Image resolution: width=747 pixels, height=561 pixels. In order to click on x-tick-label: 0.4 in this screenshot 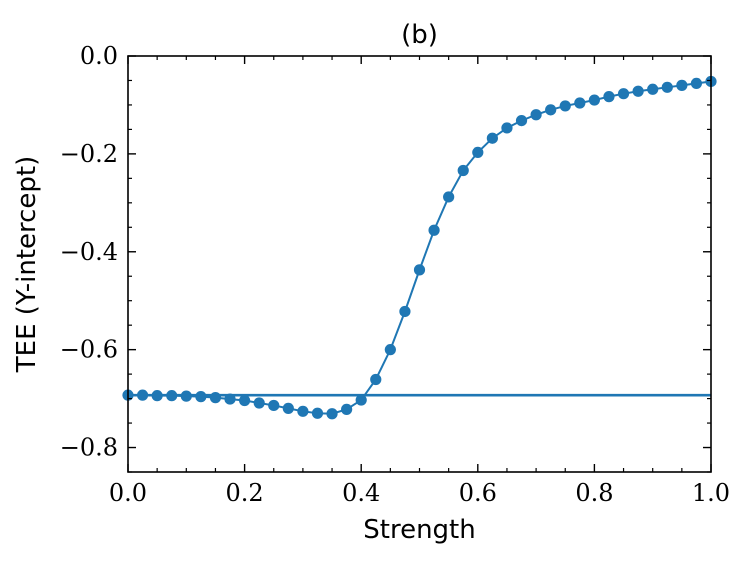, I will do `click(361, 493)`.